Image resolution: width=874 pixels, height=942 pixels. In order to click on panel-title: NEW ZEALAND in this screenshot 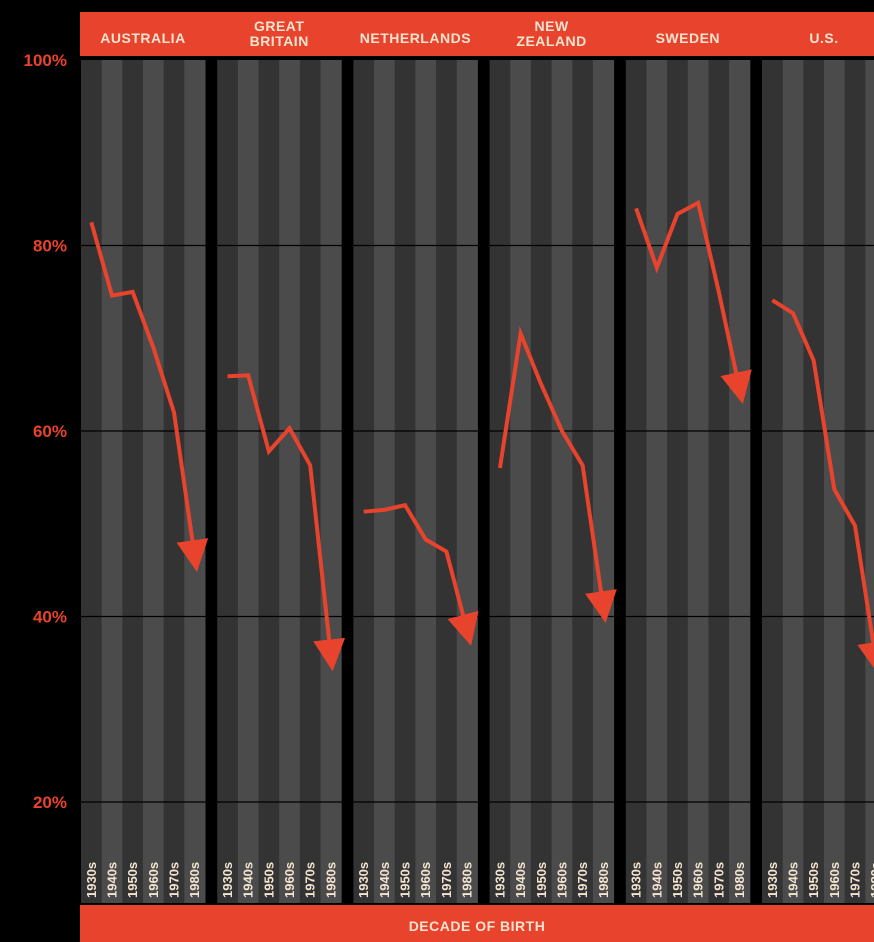, I will do `click(551, 33)`.